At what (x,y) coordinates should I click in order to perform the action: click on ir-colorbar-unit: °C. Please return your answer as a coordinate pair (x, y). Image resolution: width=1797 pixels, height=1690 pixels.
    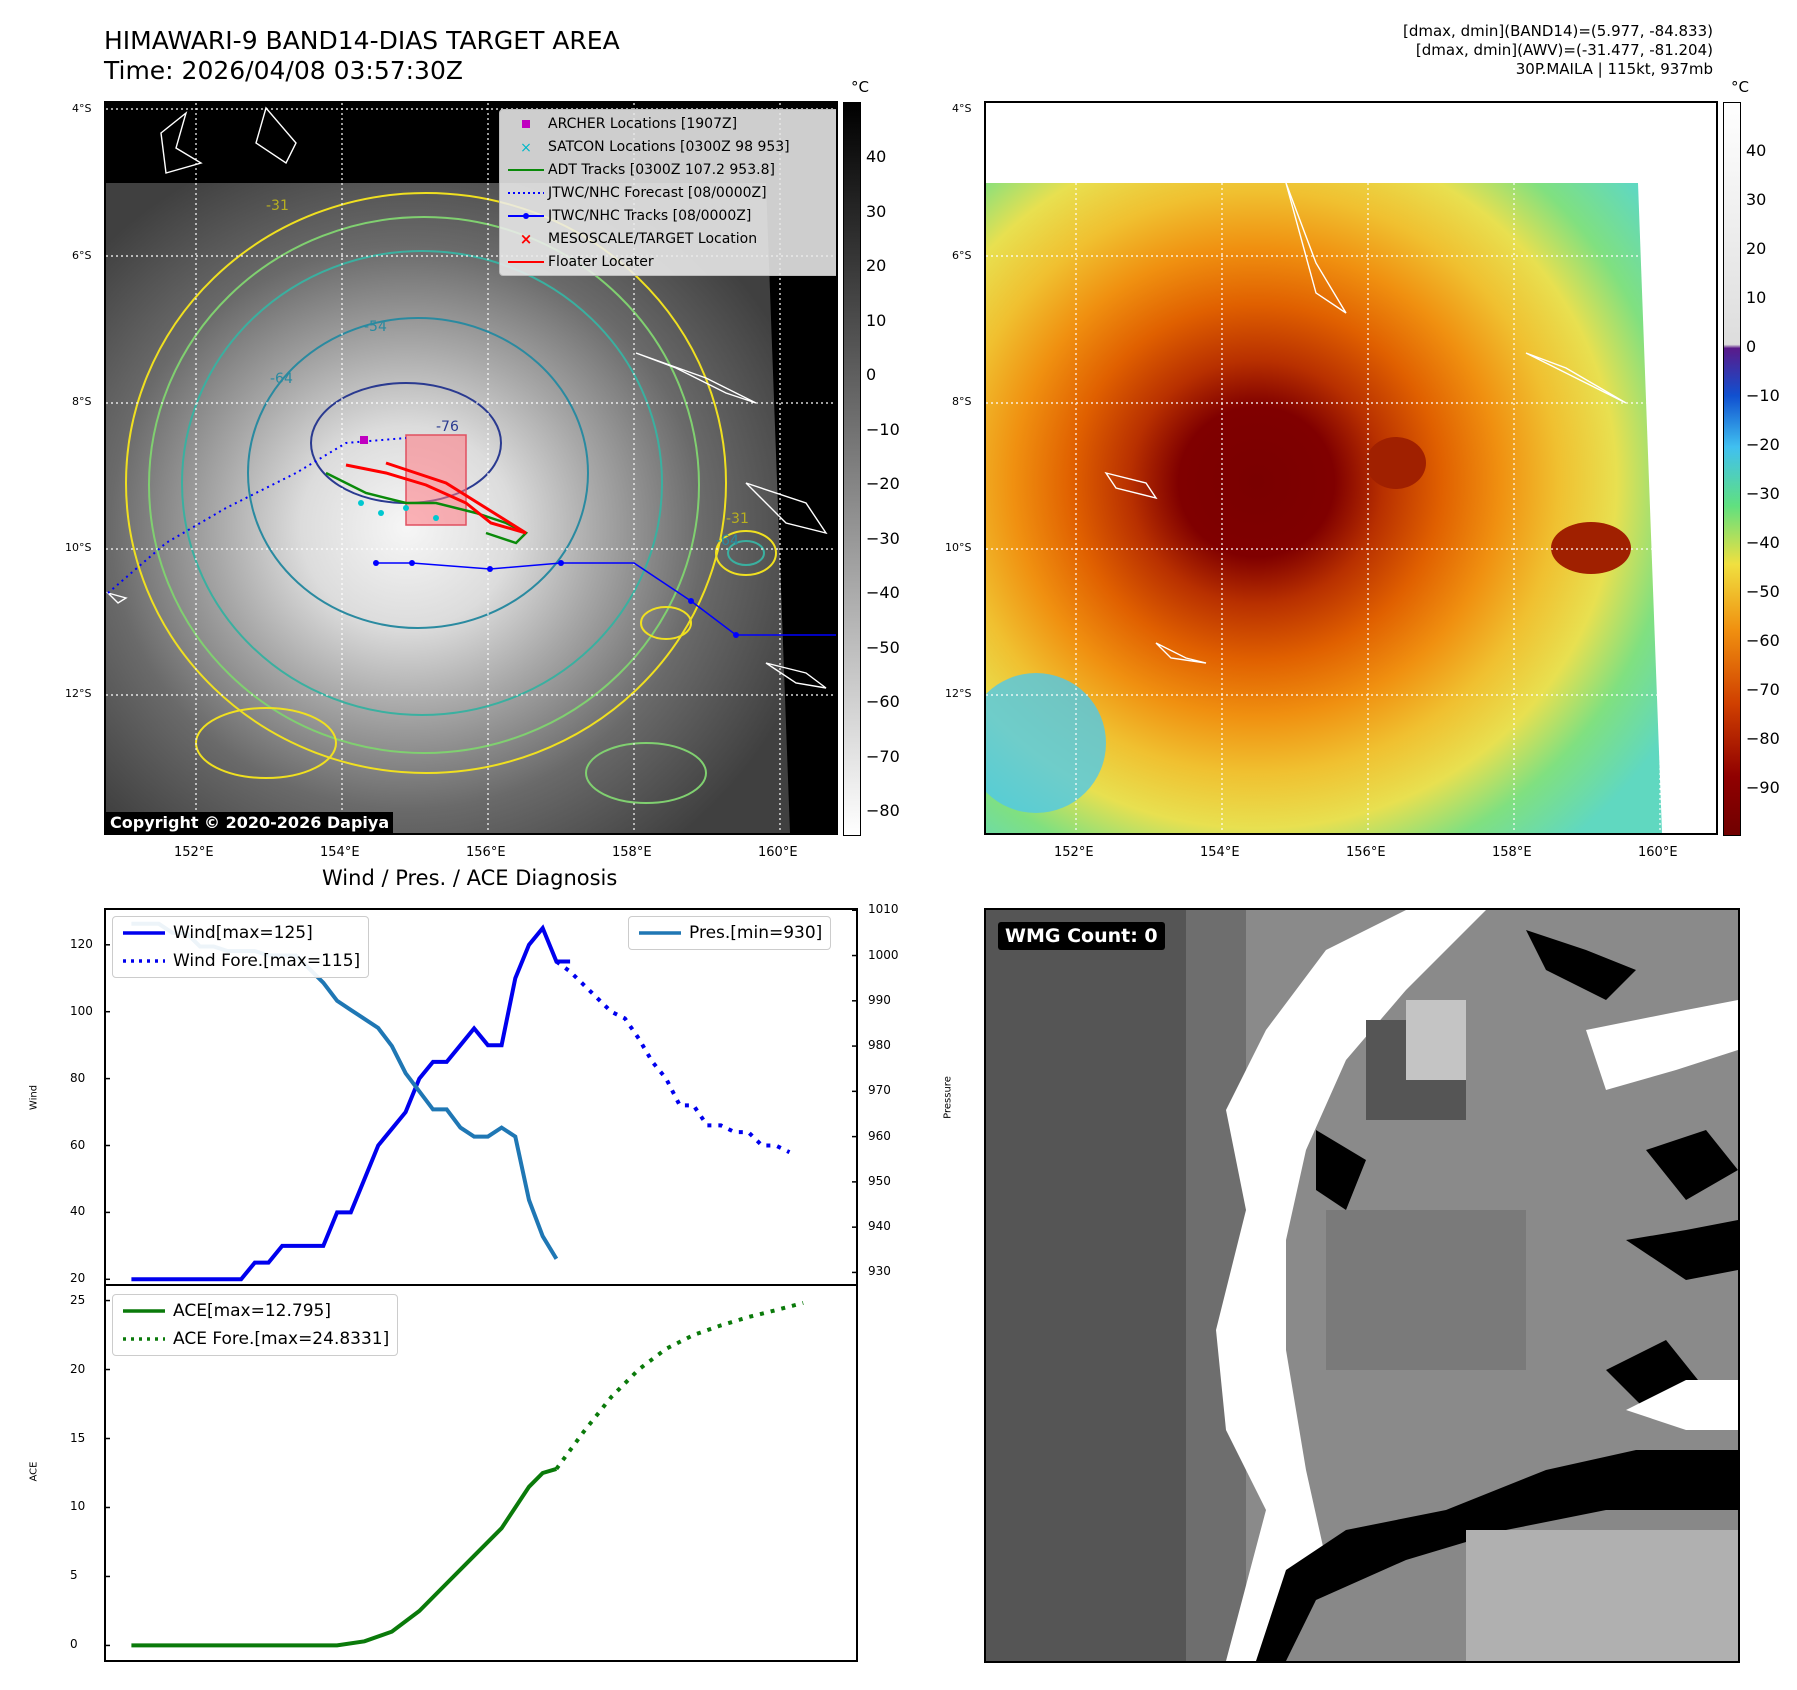
    Looking at the image, I should click on (860, 87).